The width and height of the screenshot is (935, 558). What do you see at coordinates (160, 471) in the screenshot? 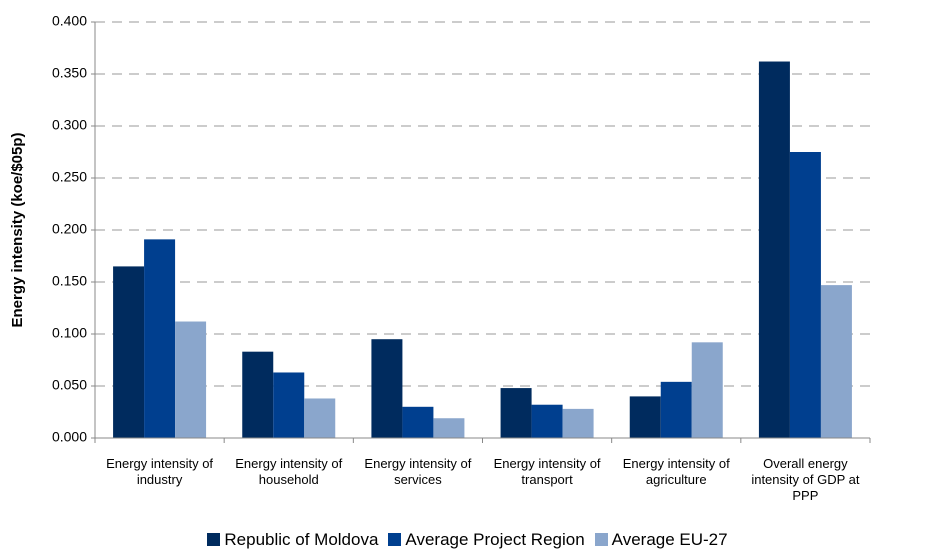
I see `x-tick-label: Energy intensity of industry` at bounding box center [160, 471].